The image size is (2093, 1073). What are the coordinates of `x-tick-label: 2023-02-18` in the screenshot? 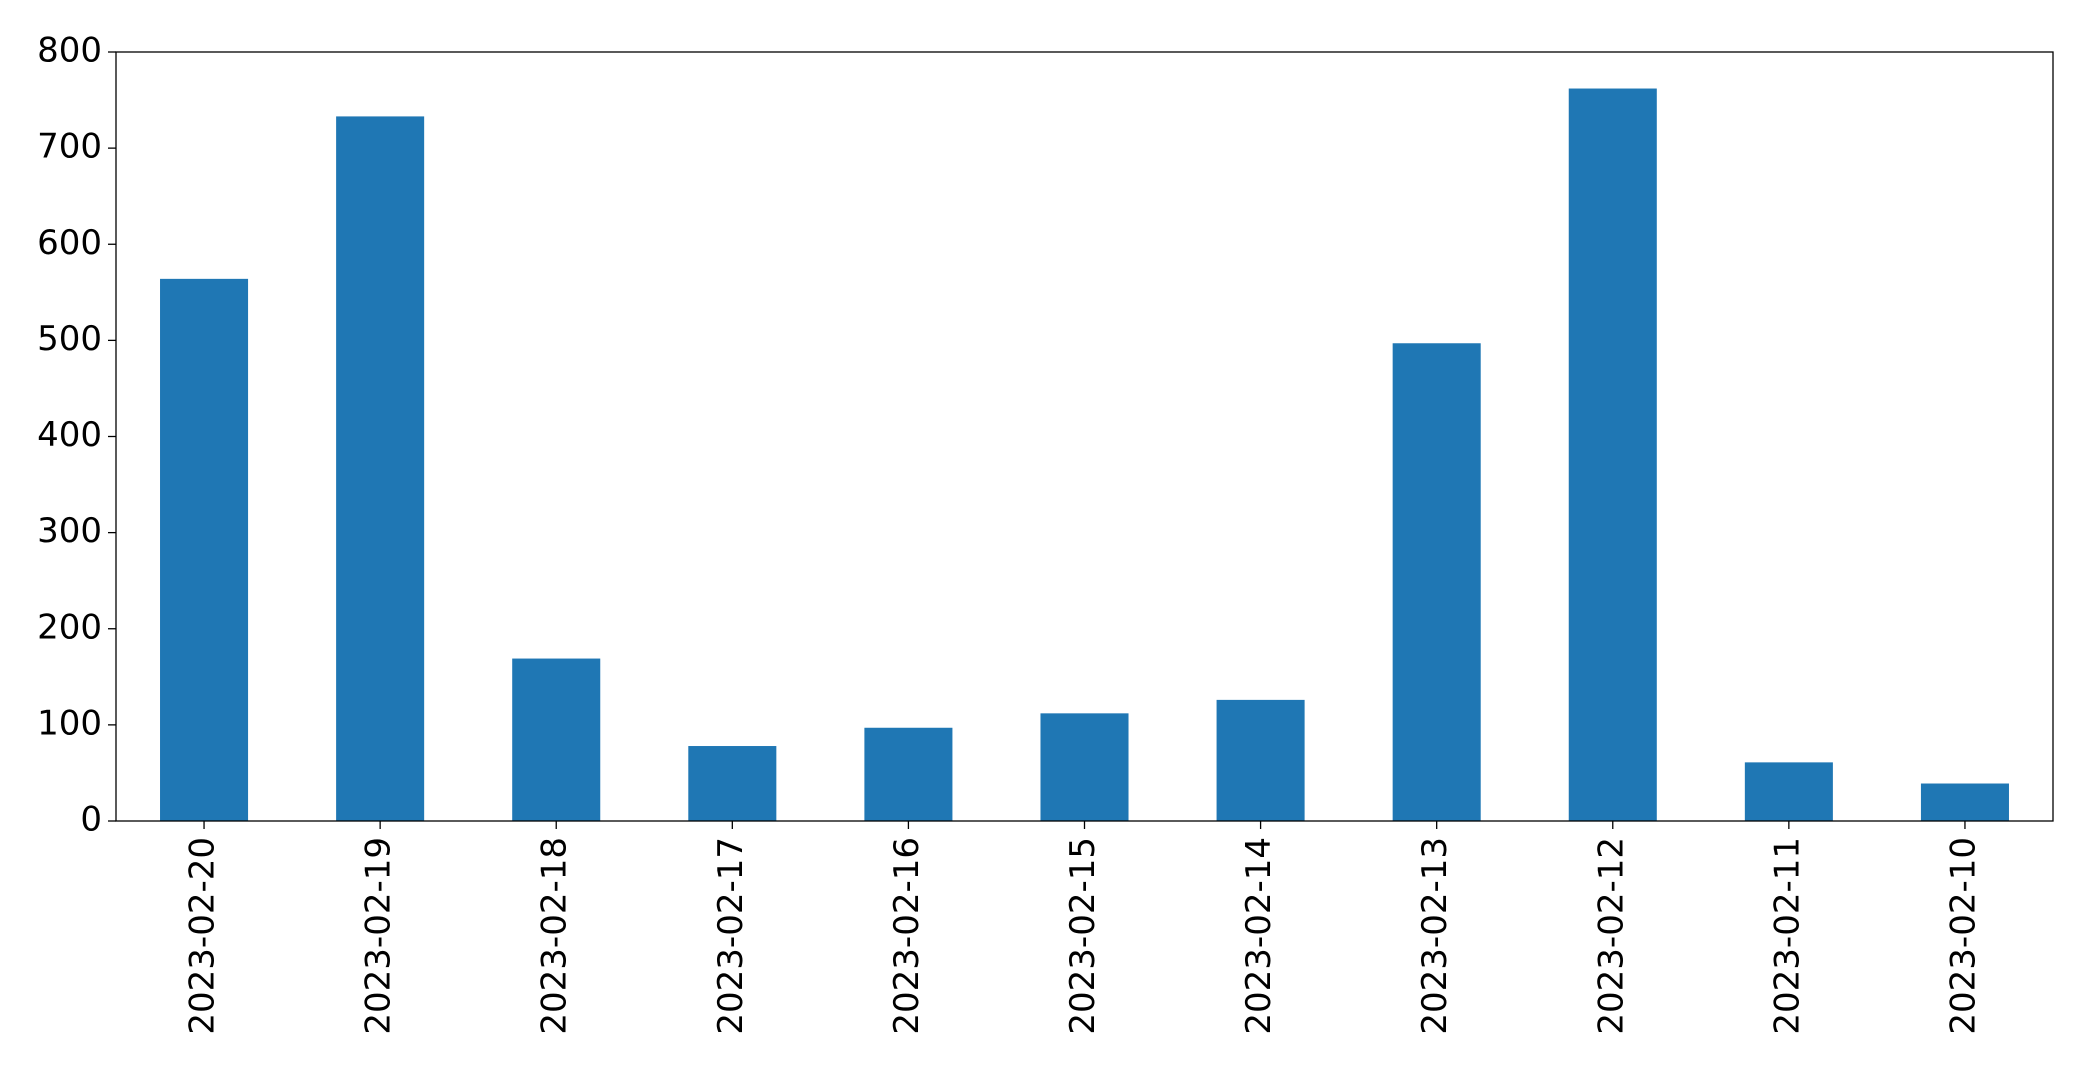 It's located at (555, 936).